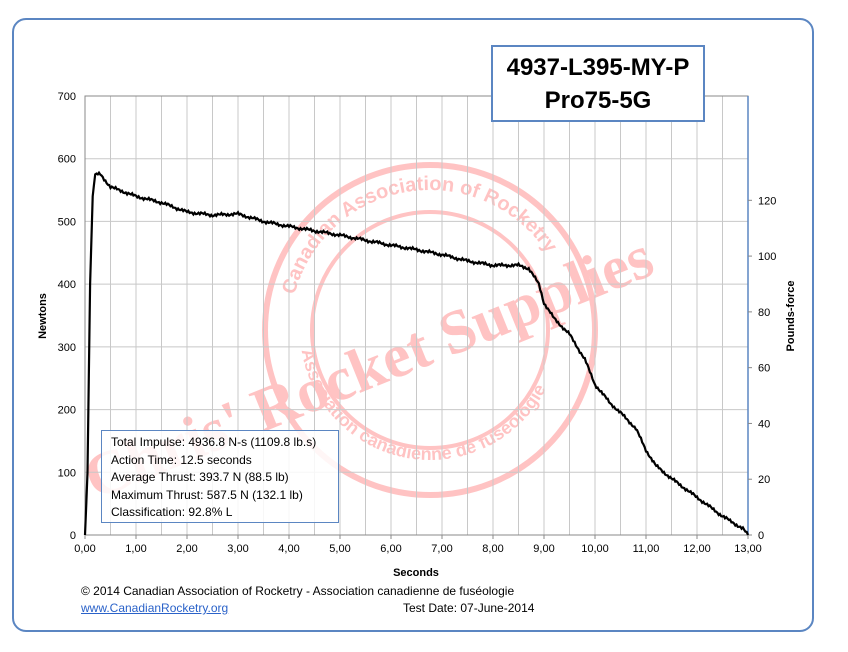 Image resolution: width=848 pixels, height=652 pixels. Describe the element at coordinates (543, 549) in the screenshot. I see `x-tick-label: 9,00` at that location.